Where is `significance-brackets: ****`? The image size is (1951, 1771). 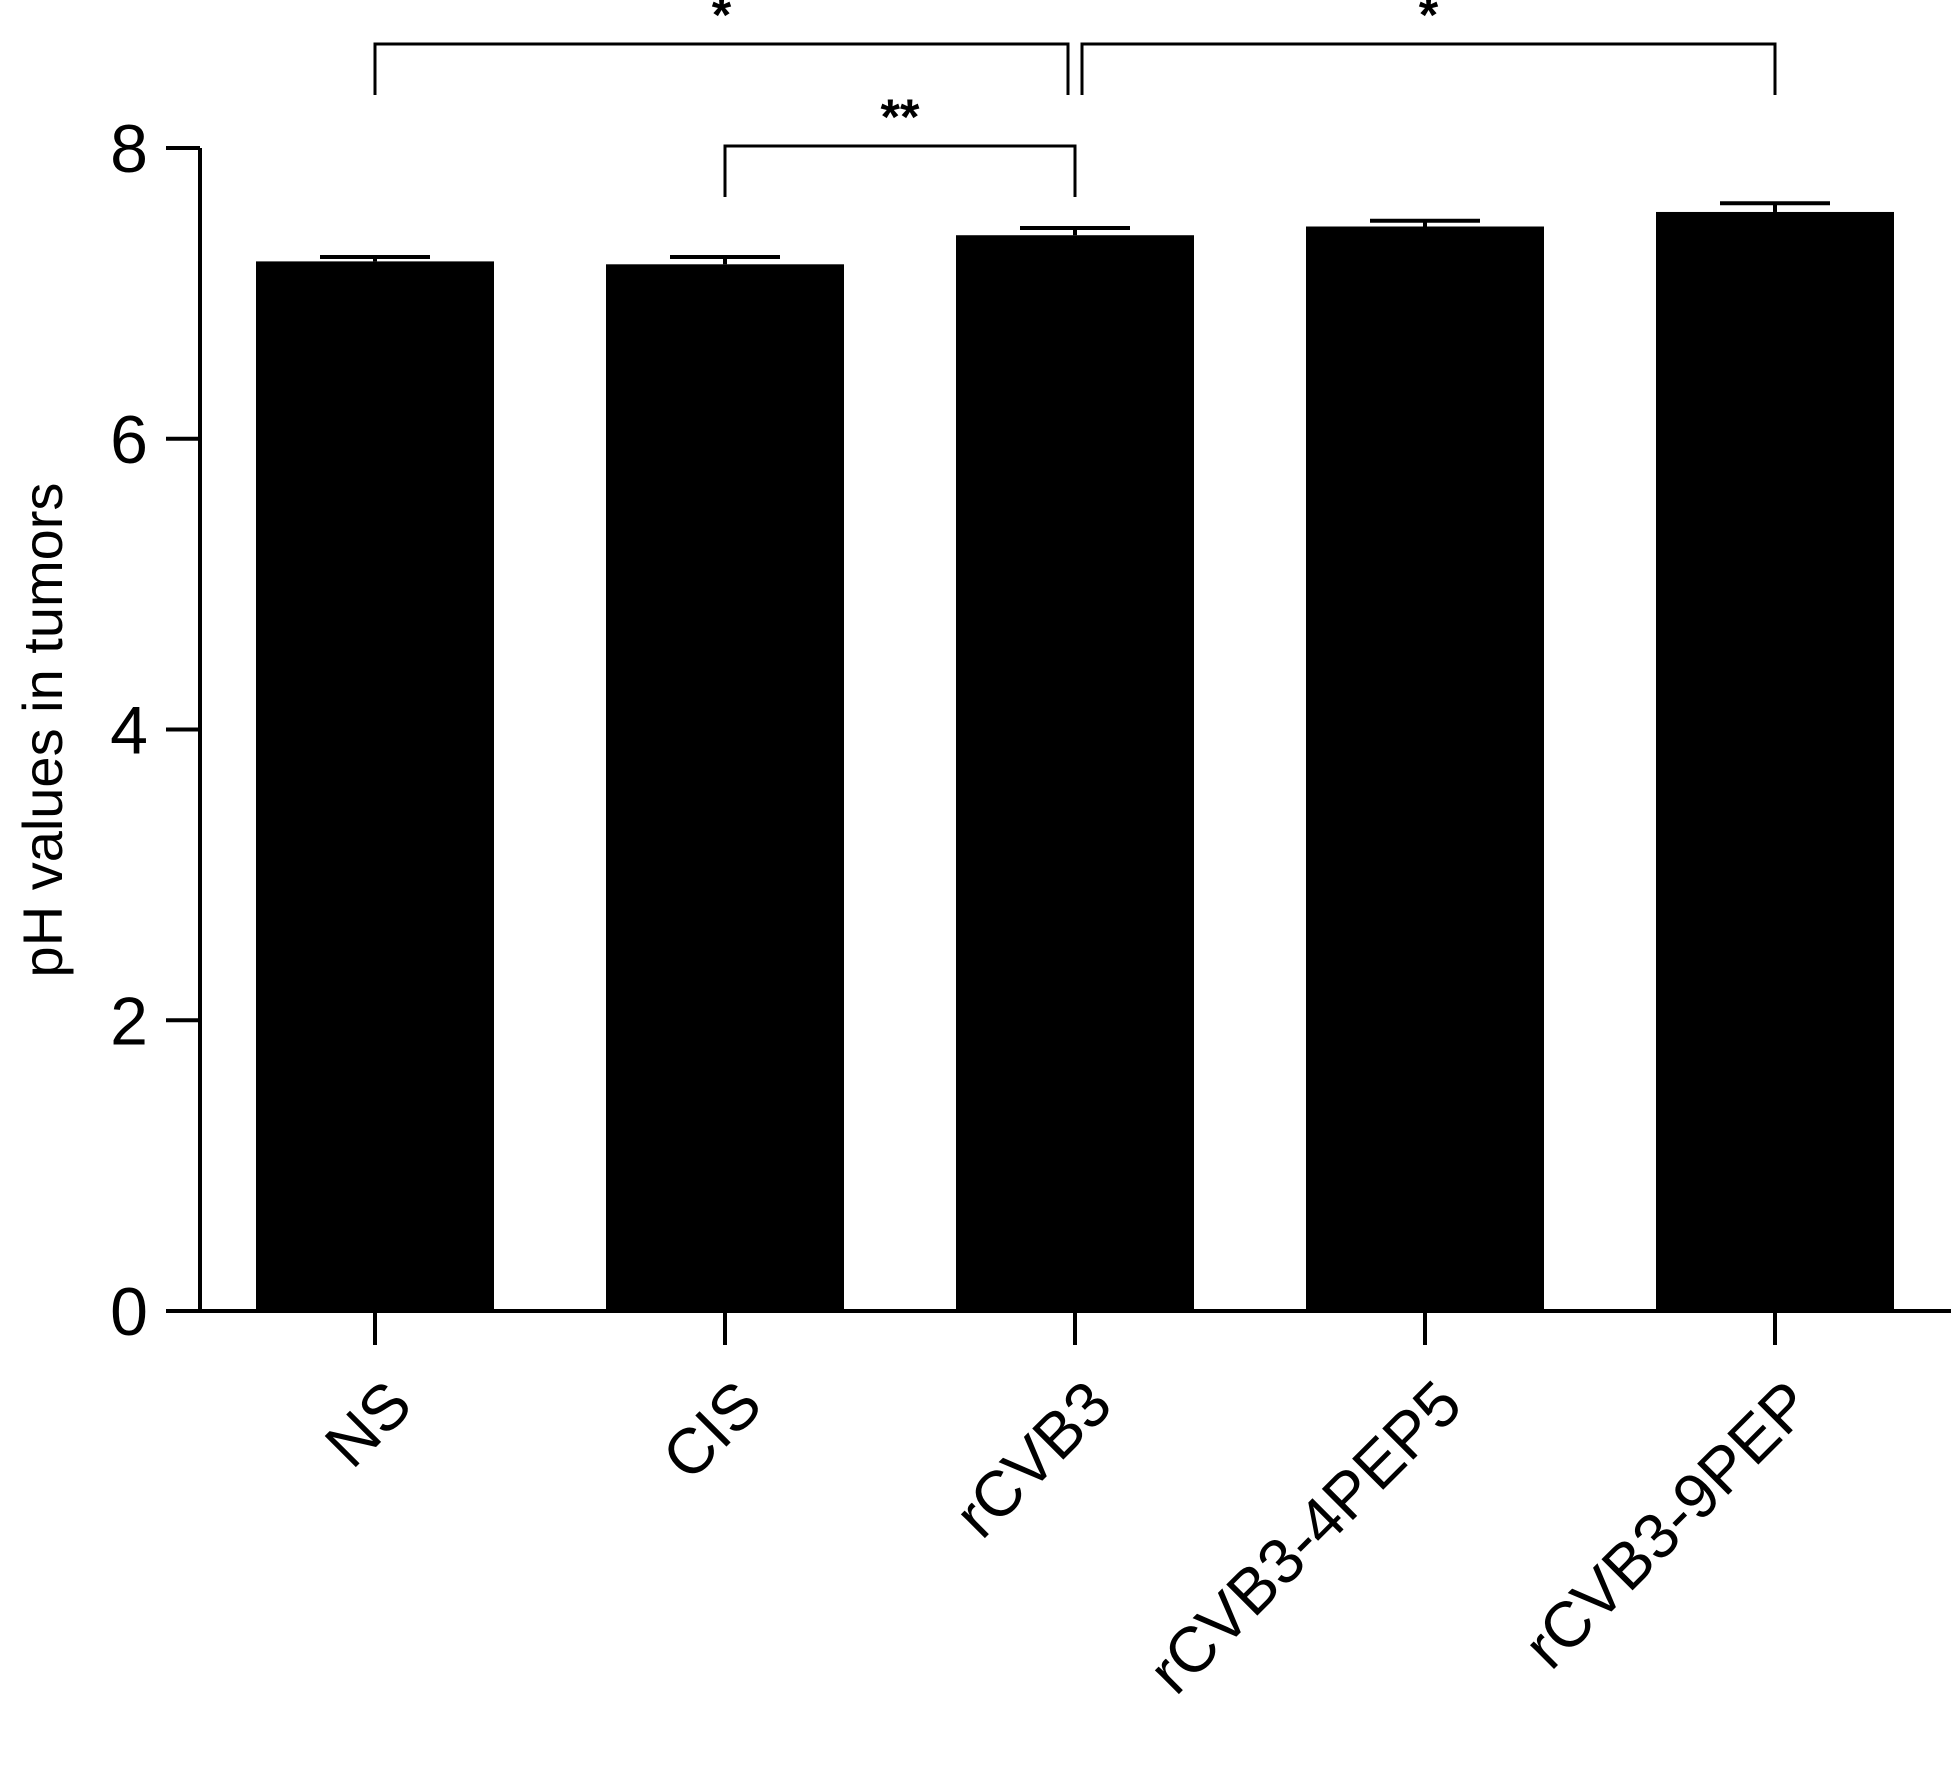 significance-brackets: **** is located at coordinates (1075, 98).